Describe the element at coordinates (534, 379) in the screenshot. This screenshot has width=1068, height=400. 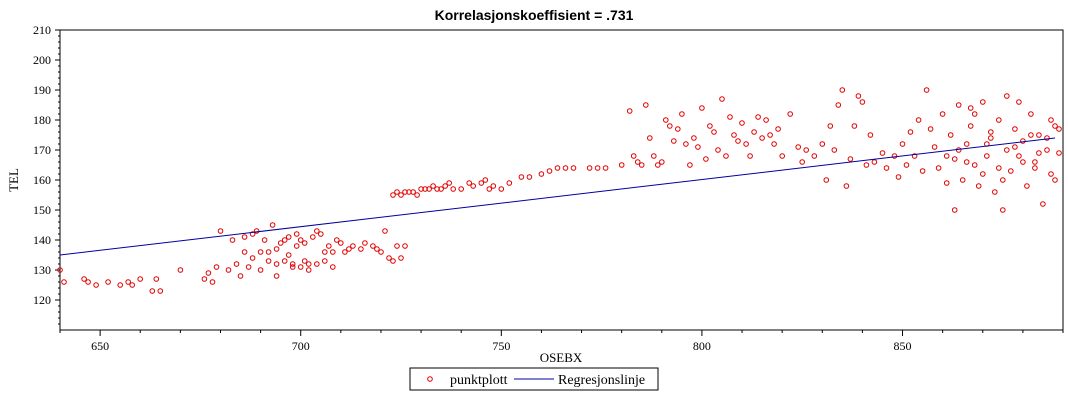
I see `legend: punktplott Regresjonslinje` at that location.